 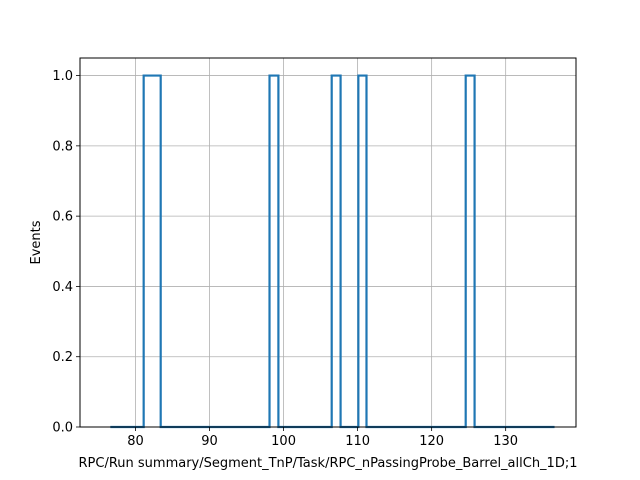 I want to click on x-tick-label: 90, so click(x=209, y=441).